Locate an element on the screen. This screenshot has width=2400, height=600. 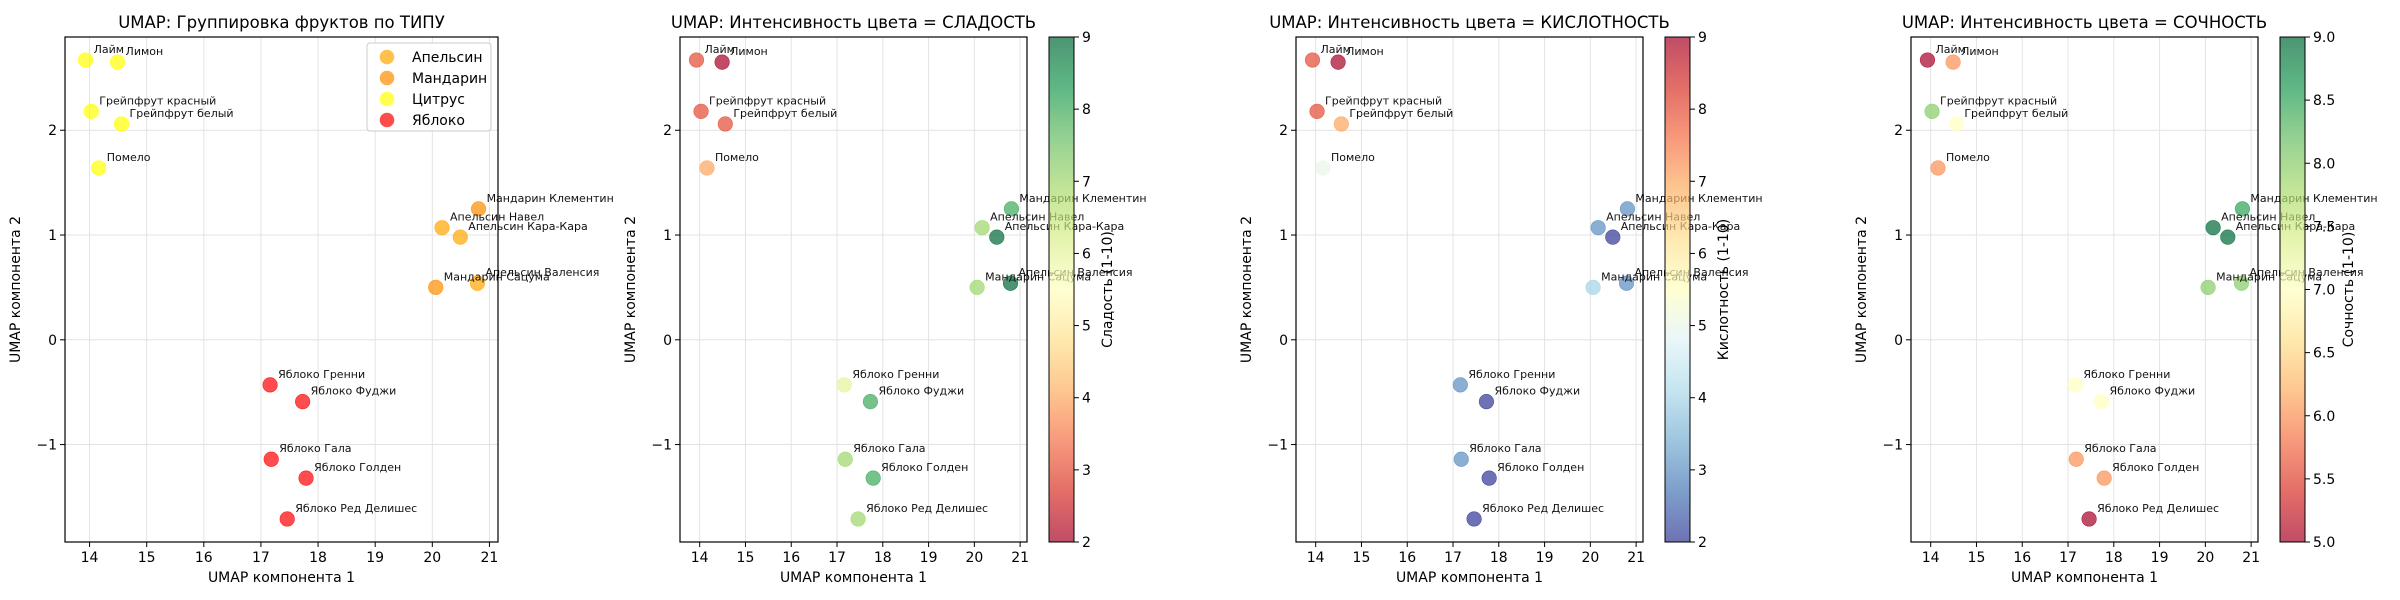
colorbar-tick-label: 6.5 is located at coordinates (2324, 354).